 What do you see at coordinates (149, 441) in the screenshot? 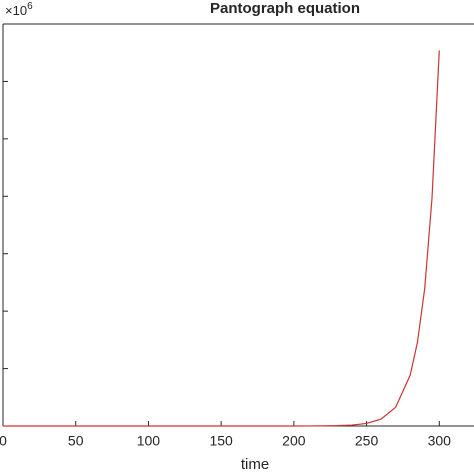
I see `x-tick-label: 100` at bounding box center [149, 441].